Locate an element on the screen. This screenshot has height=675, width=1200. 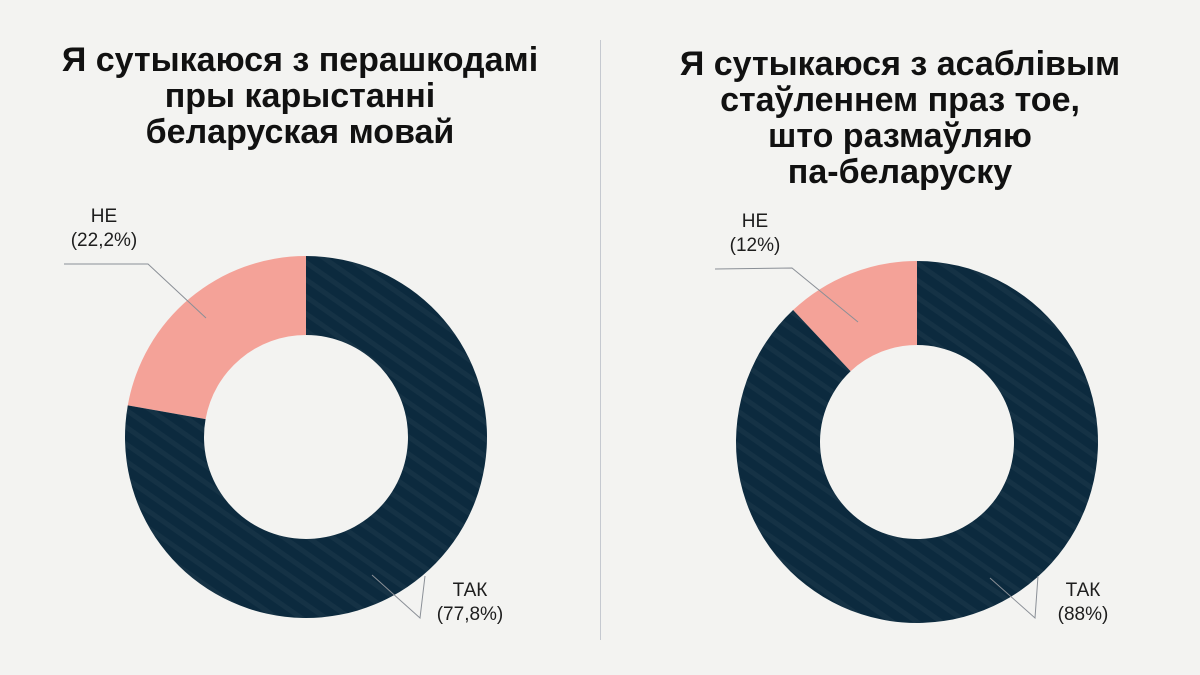
slice-value-yes: (88%) is located at coordinates (1083, 614).